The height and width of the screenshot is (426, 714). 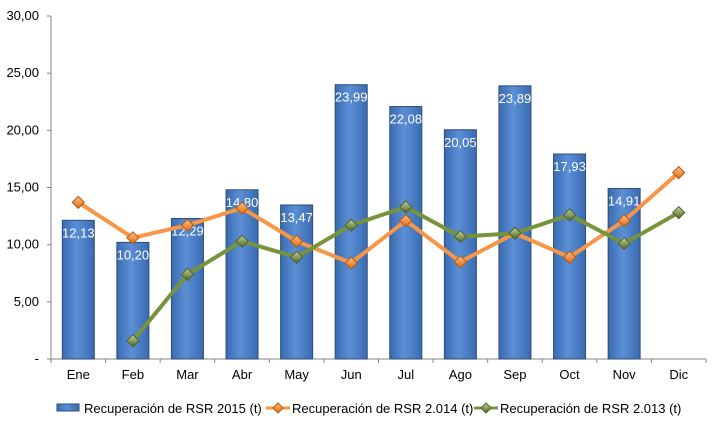 What do you see at coordinates (296, 374) in the screenshot?
I see `x-tick-label: May` at bounding box center [296, 374].